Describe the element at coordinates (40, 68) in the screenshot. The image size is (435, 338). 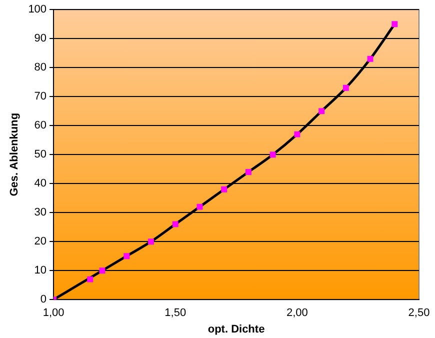
I see `y-tick-label: 80` at that location.